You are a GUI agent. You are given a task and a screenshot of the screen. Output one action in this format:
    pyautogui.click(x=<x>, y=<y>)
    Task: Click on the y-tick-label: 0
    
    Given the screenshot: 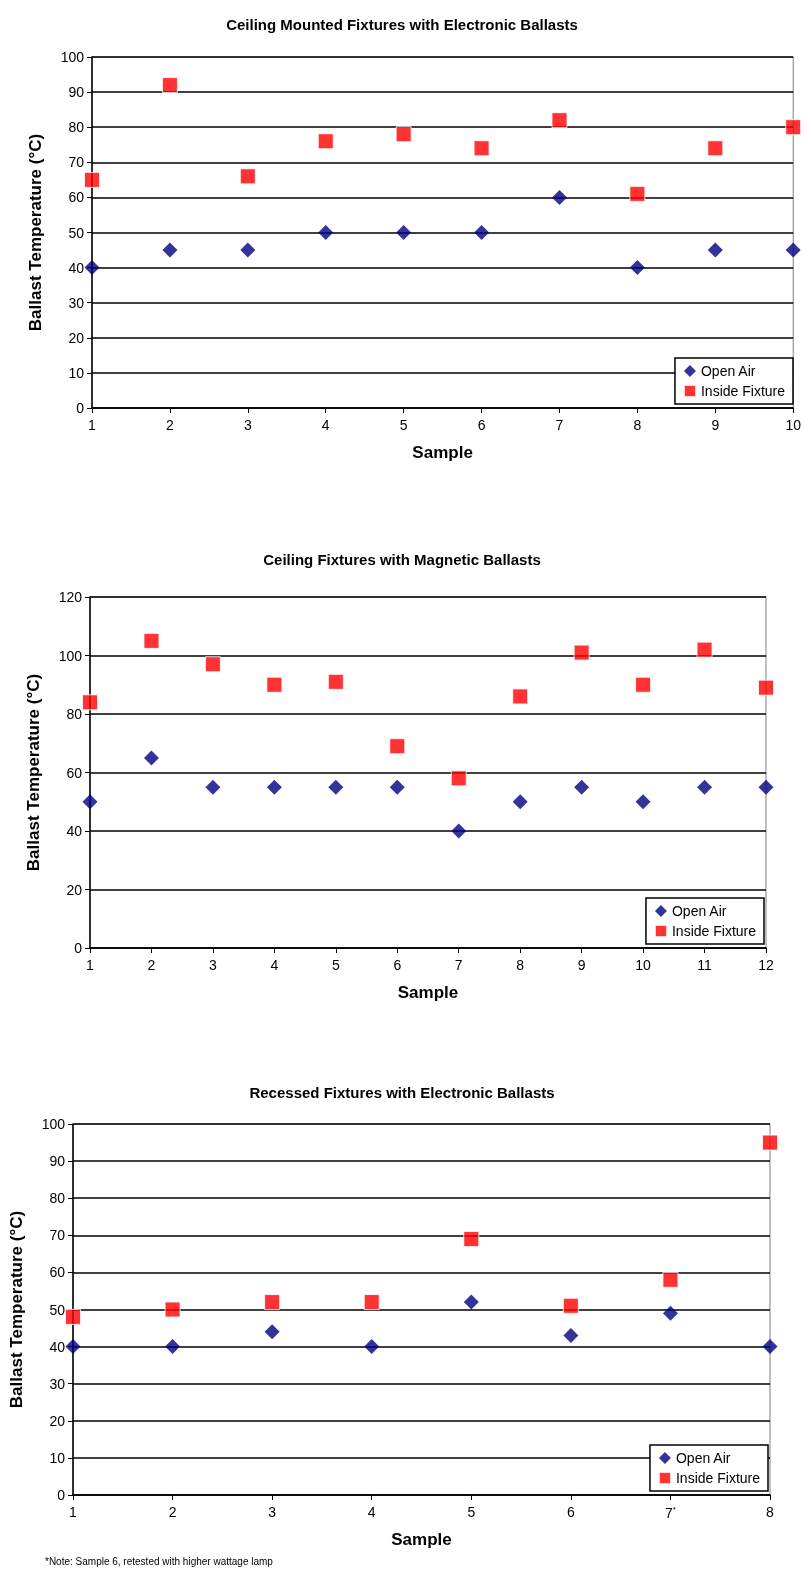 What is the action you would take?
    pyautogui.click(x=78, y=948)
    